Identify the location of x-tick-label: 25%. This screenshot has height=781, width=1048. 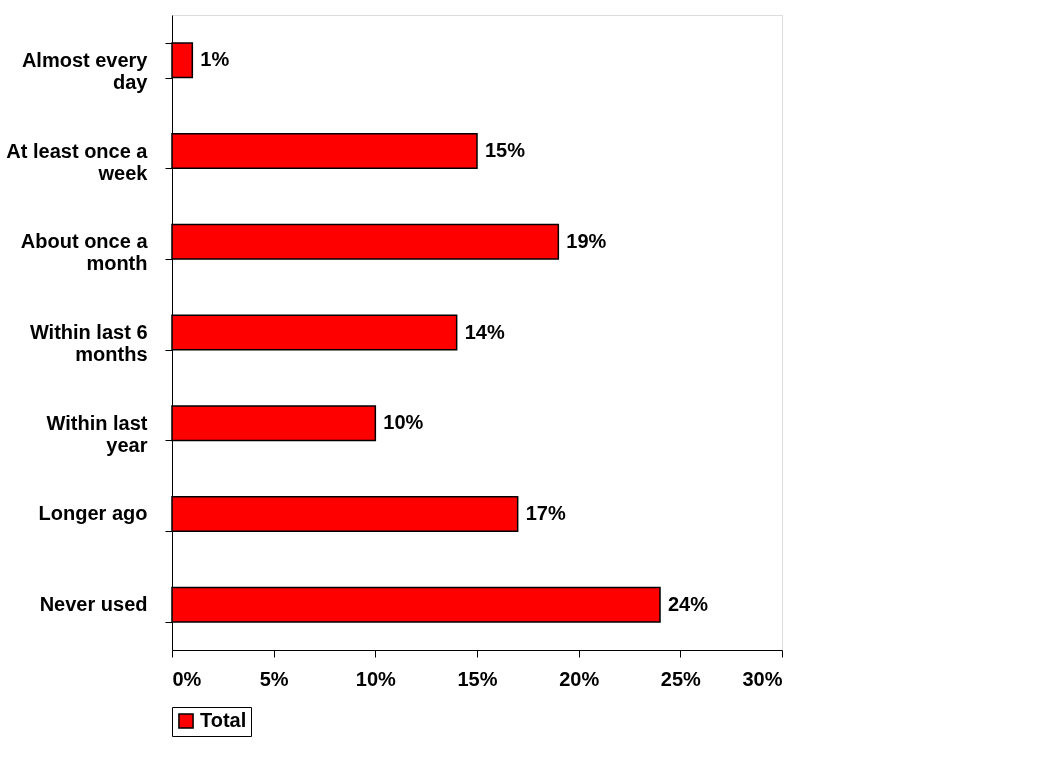
(681, 678).